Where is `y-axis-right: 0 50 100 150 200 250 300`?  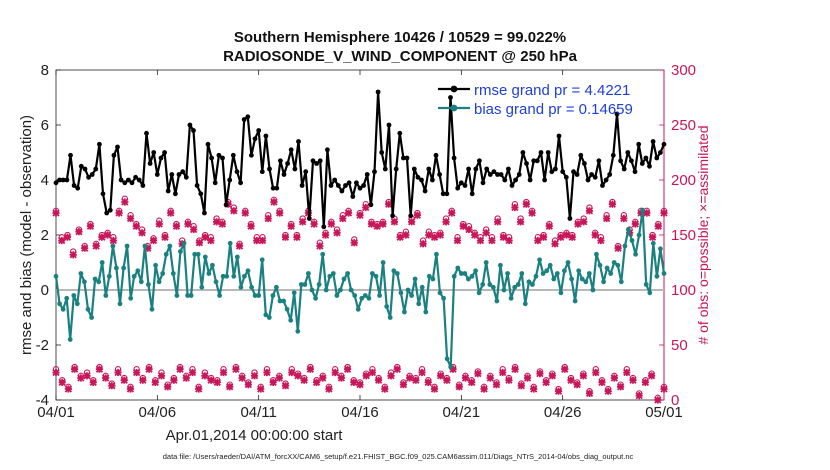 y-axis-right: 0 50 100 150 200 250 300 is located at coordinates (677, 235).